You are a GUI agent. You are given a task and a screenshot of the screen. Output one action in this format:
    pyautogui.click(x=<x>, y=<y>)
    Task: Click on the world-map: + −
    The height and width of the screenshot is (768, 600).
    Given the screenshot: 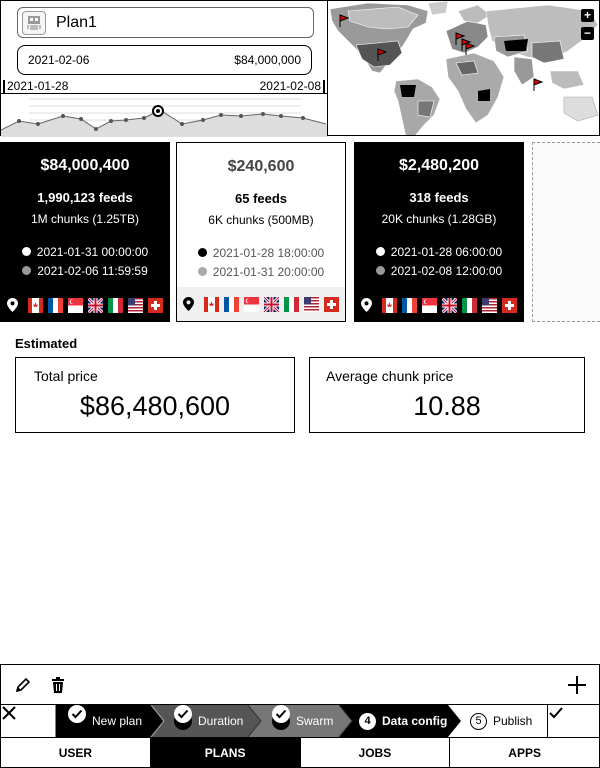 What is the action you would take?
    pyautogui.click(x=463, y=68)
    